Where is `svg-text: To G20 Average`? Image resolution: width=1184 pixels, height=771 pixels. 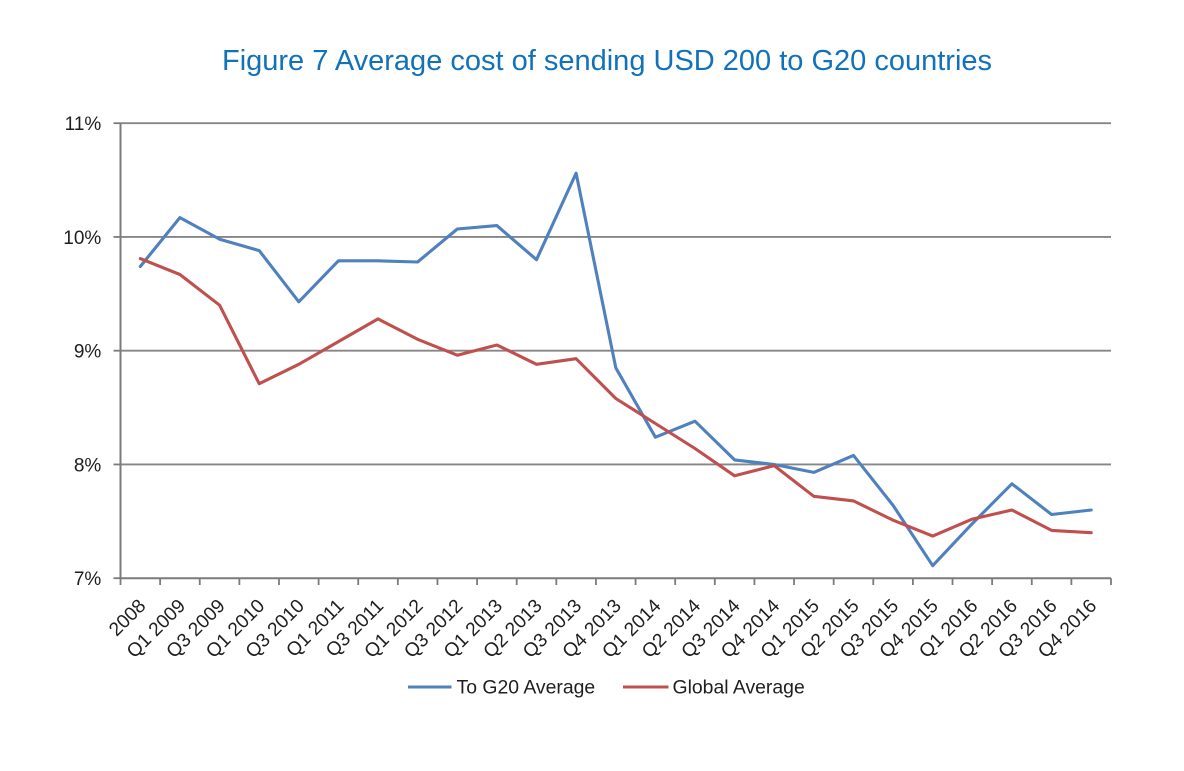 svg-text: To G20 Average is located at coordinates (526, 687).